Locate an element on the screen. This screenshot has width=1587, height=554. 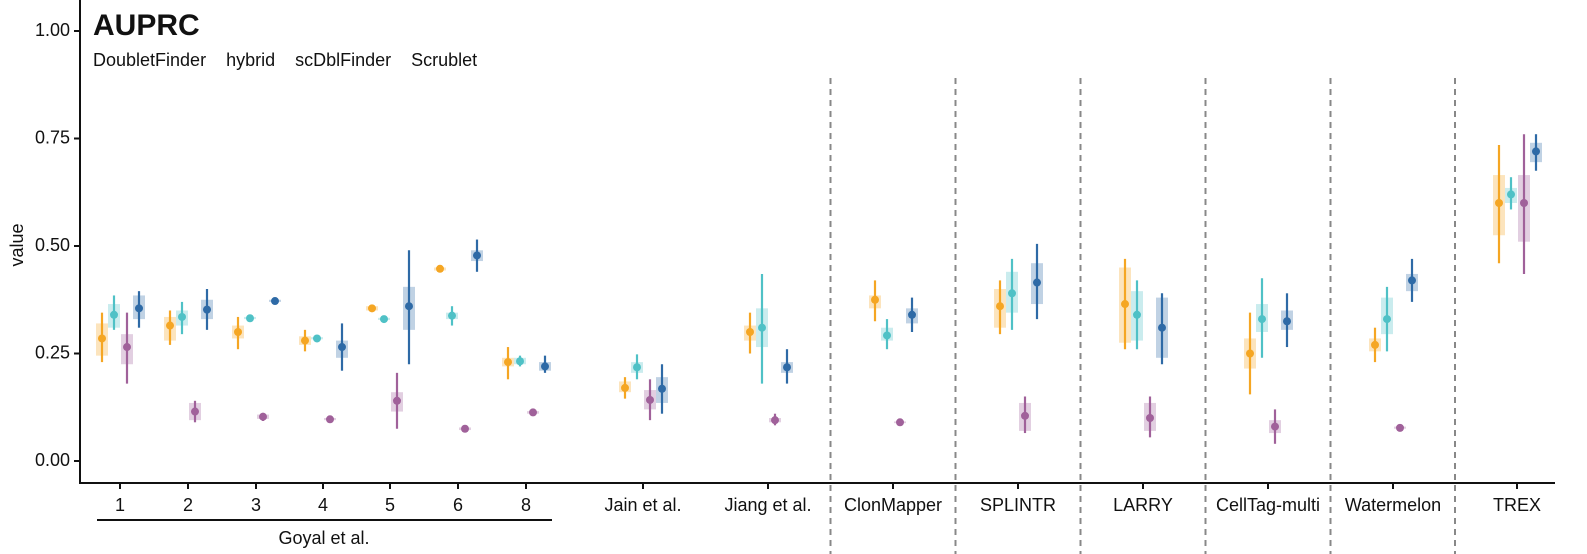
y-tick-label: 0.25 is located at coordinates (52, 352).